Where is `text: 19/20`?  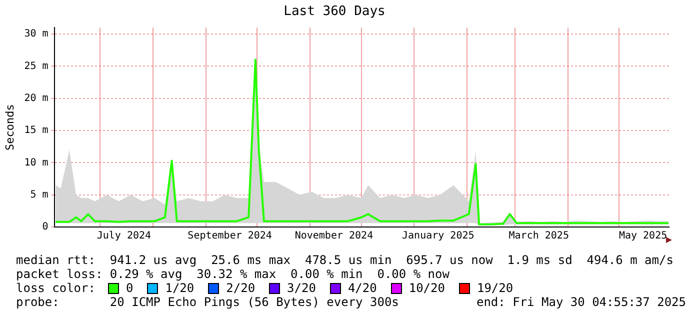
text: 19/20 is located at coordinates (495, 288).